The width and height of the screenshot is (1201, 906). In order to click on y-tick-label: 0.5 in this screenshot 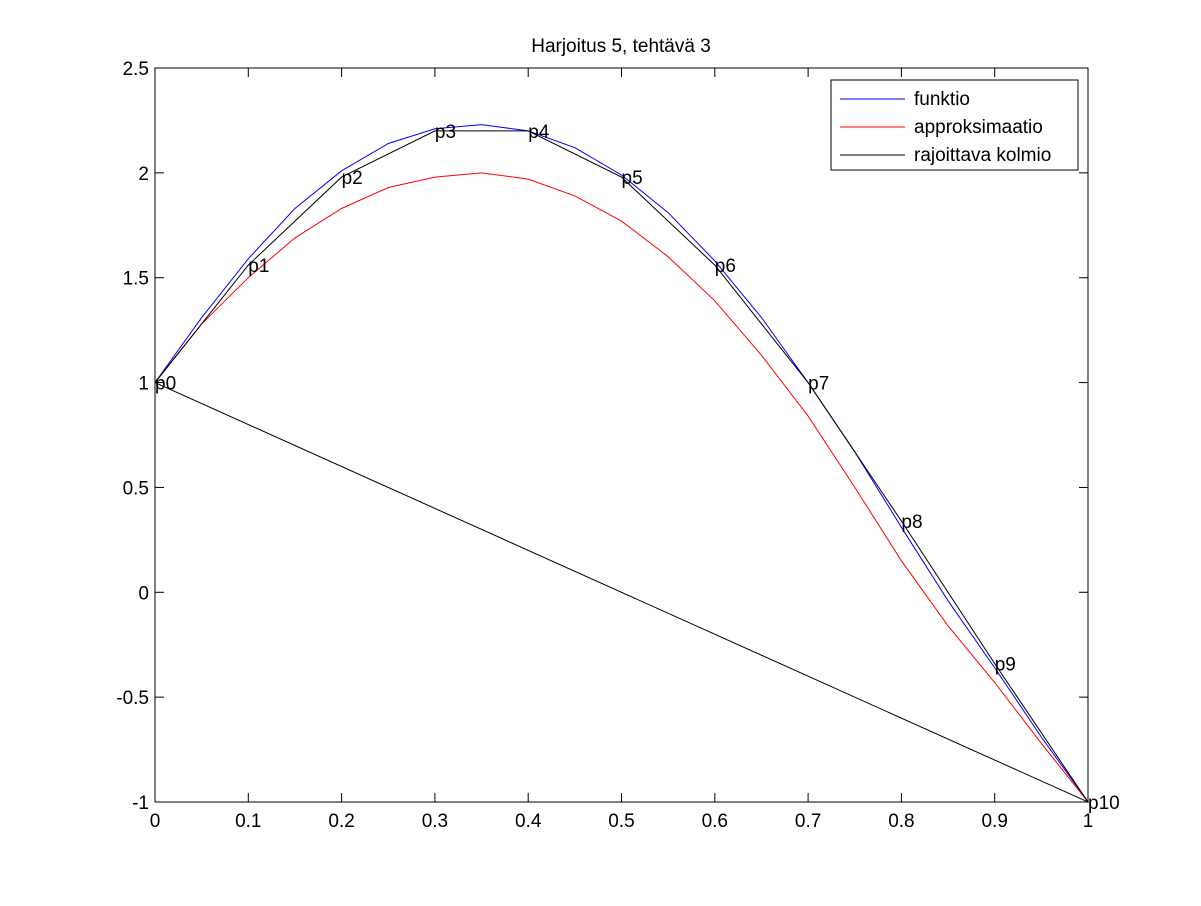, I will do `click(136, 488)`.